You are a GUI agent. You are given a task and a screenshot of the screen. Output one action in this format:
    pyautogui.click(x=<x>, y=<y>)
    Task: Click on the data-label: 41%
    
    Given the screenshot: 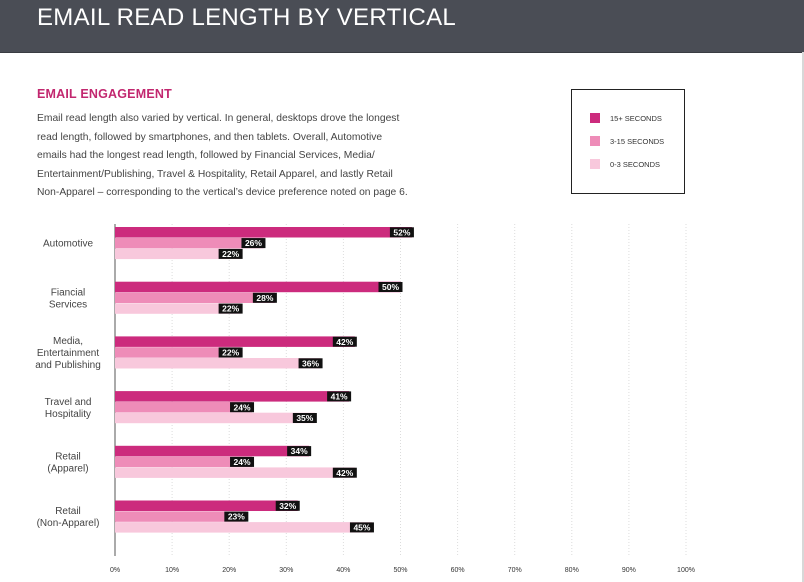 What is the action you would take?
    pyautogui.click(x=339, y=397)
    